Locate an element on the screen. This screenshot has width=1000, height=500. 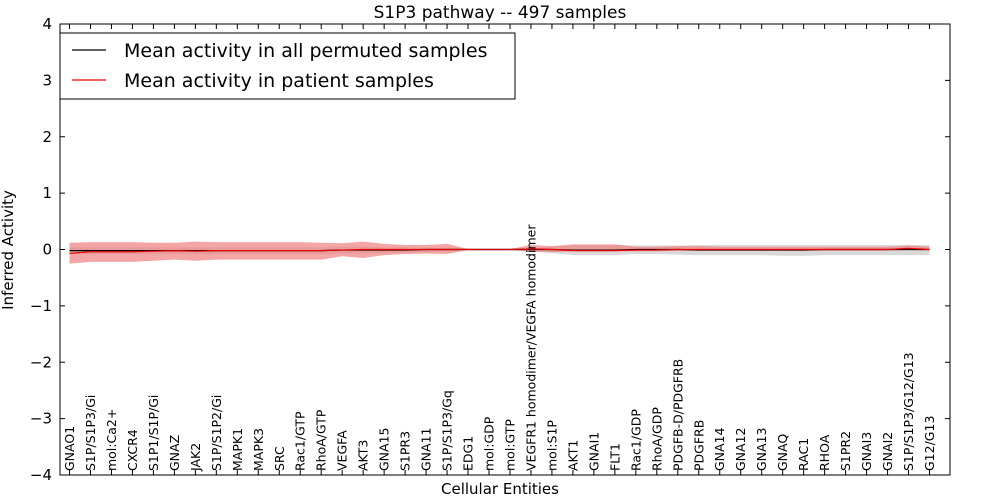
series-line-patient is located at coordinates (499, 251).